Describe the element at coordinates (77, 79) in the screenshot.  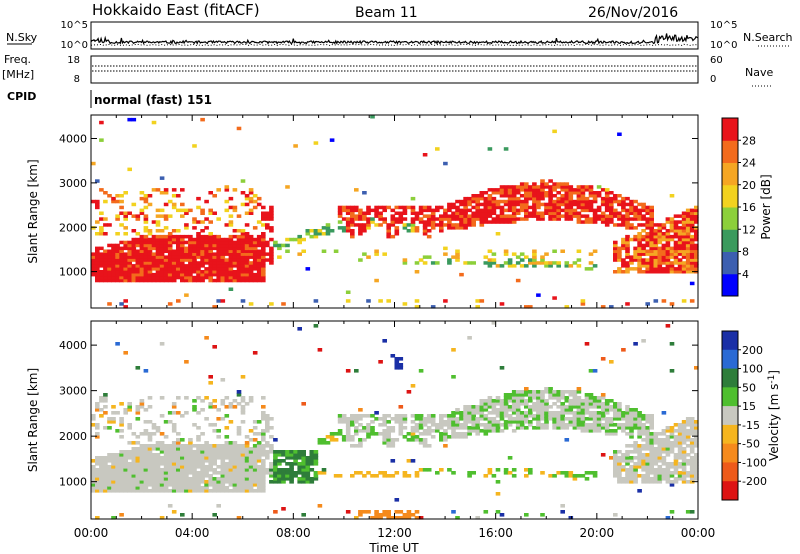
I see `freq-tick-bottom: 8` at that location.